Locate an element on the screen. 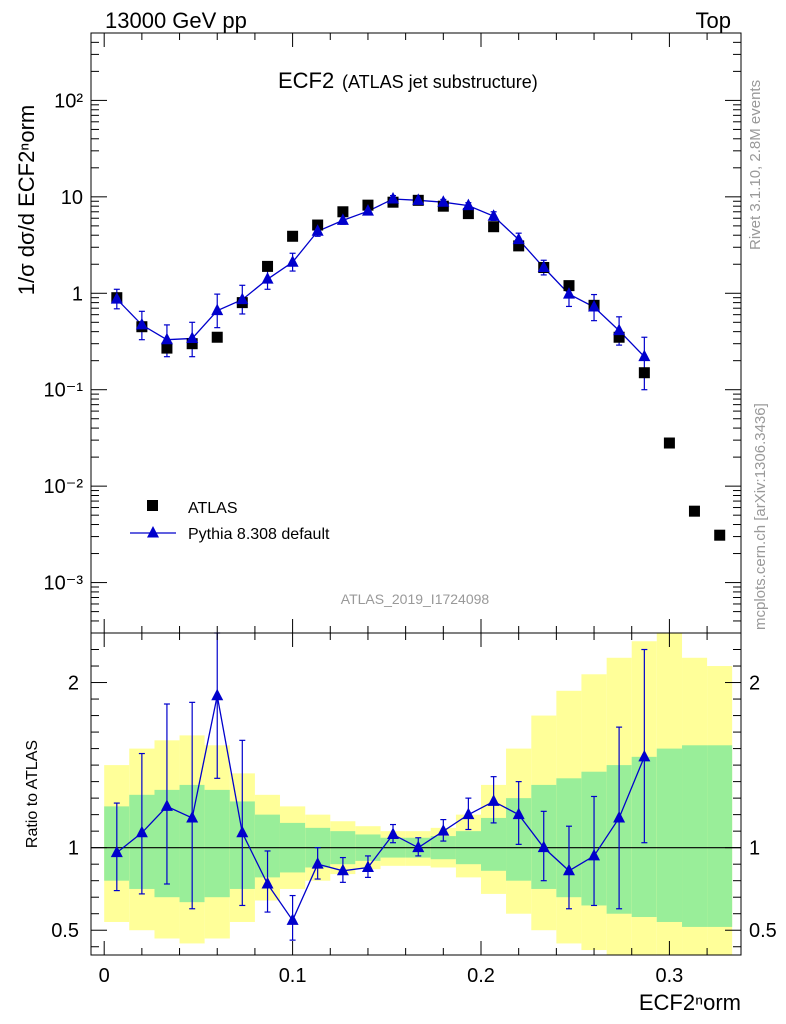 Image resolution: width=786 pixels, height=1024 pixels. ratio-y-tick-label-right: 2 is located at coordinates (754, 684).